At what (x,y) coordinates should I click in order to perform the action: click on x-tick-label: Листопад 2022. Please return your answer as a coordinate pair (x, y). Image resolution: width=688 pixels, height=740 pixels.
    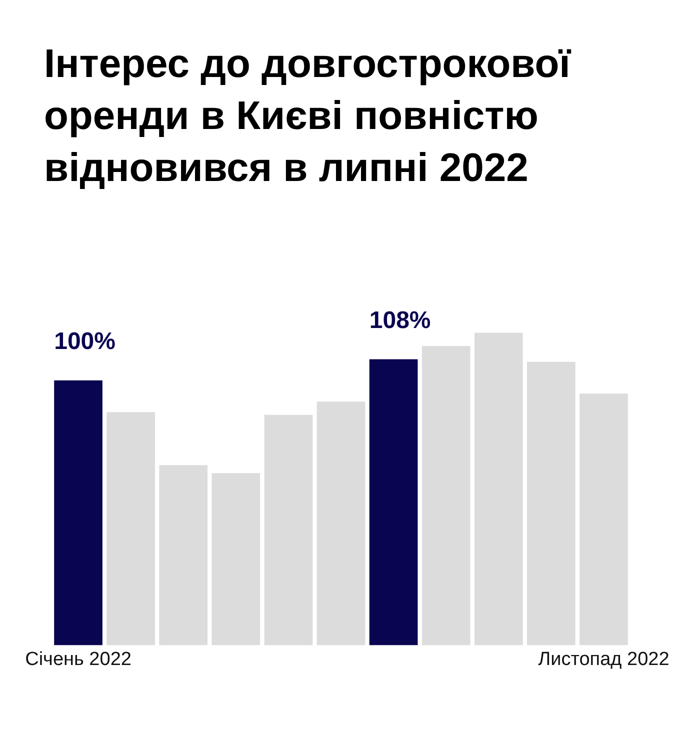
    Looking at the image, I should click on (604, 659).